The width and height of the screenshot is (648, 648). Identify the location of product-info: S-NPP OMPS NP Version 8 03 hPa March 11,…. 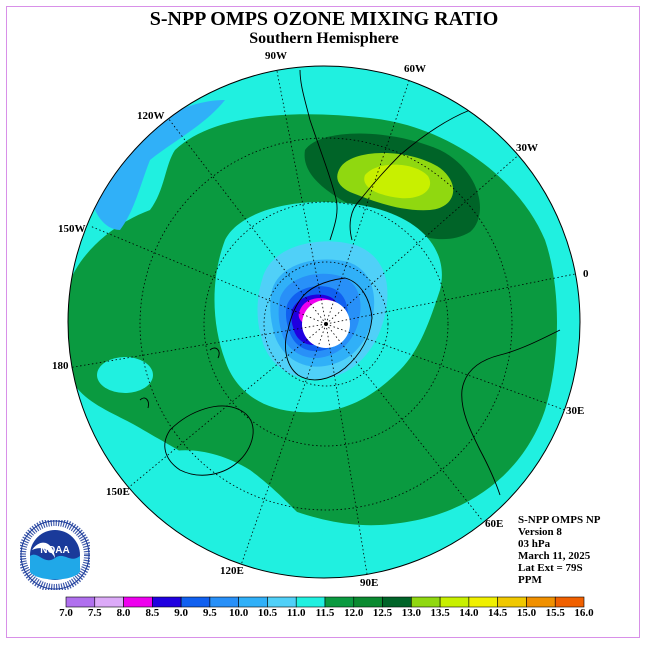
(559, 550).